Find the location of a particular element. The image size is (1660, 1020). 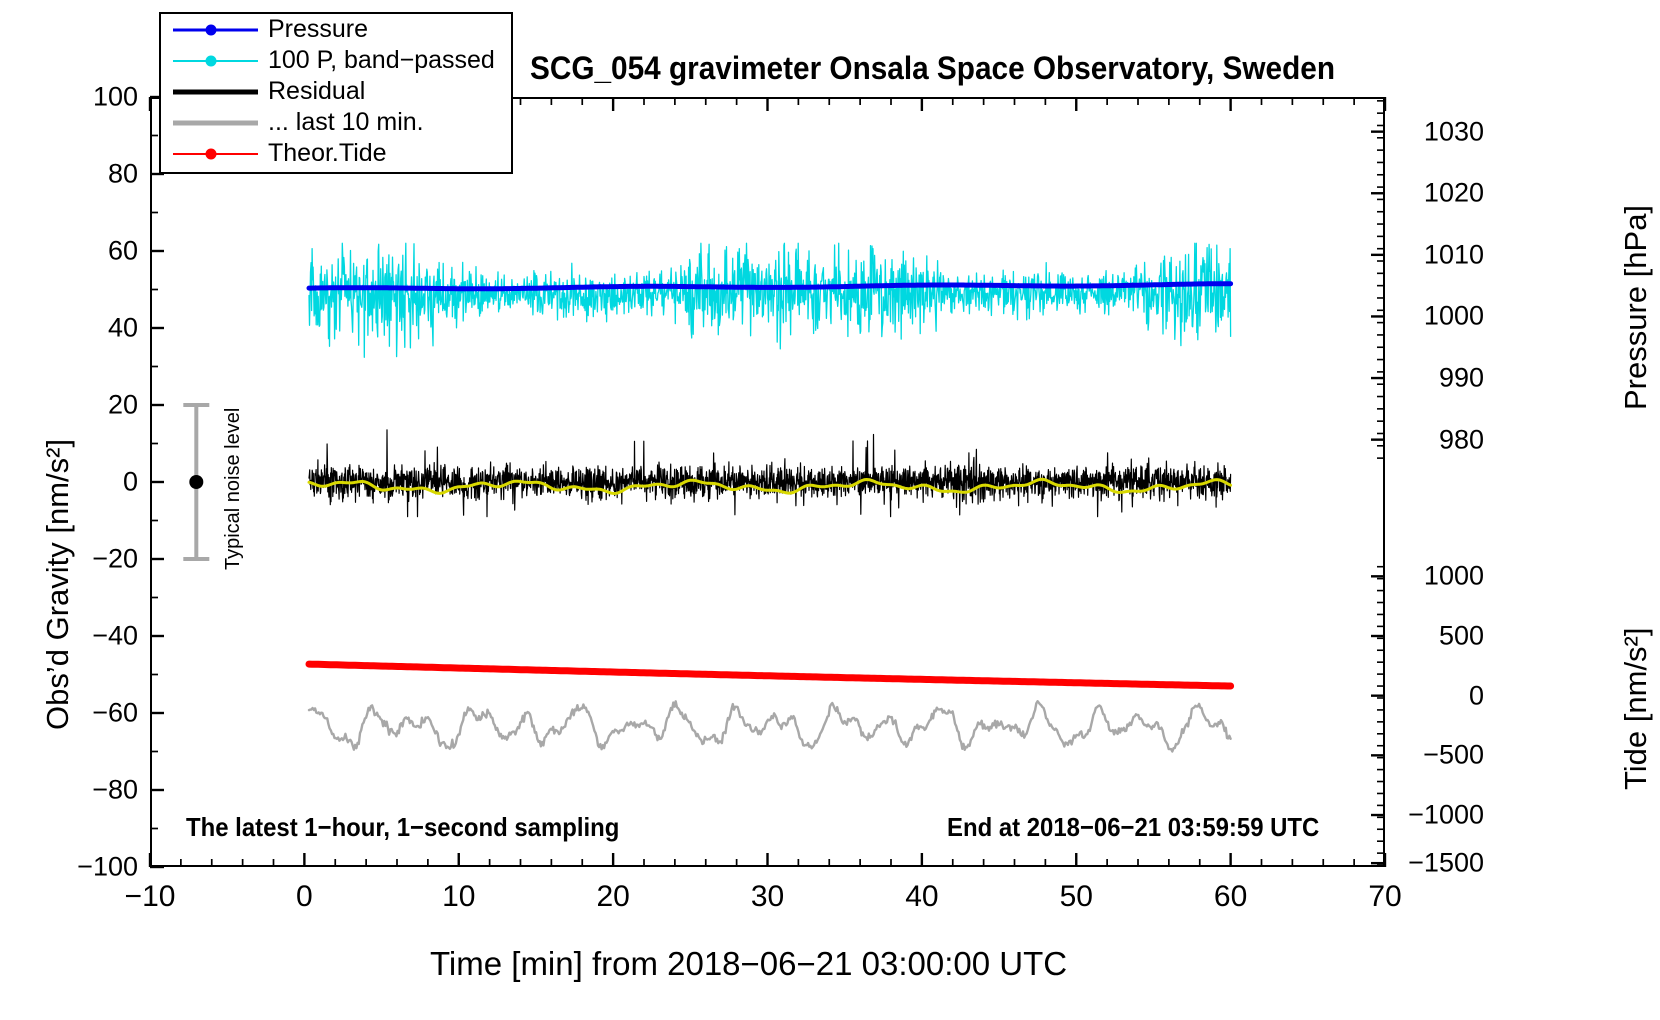

y-axis-left-title: Obs’d Gravity [nm/s²] is located at coordinates (57, 584).